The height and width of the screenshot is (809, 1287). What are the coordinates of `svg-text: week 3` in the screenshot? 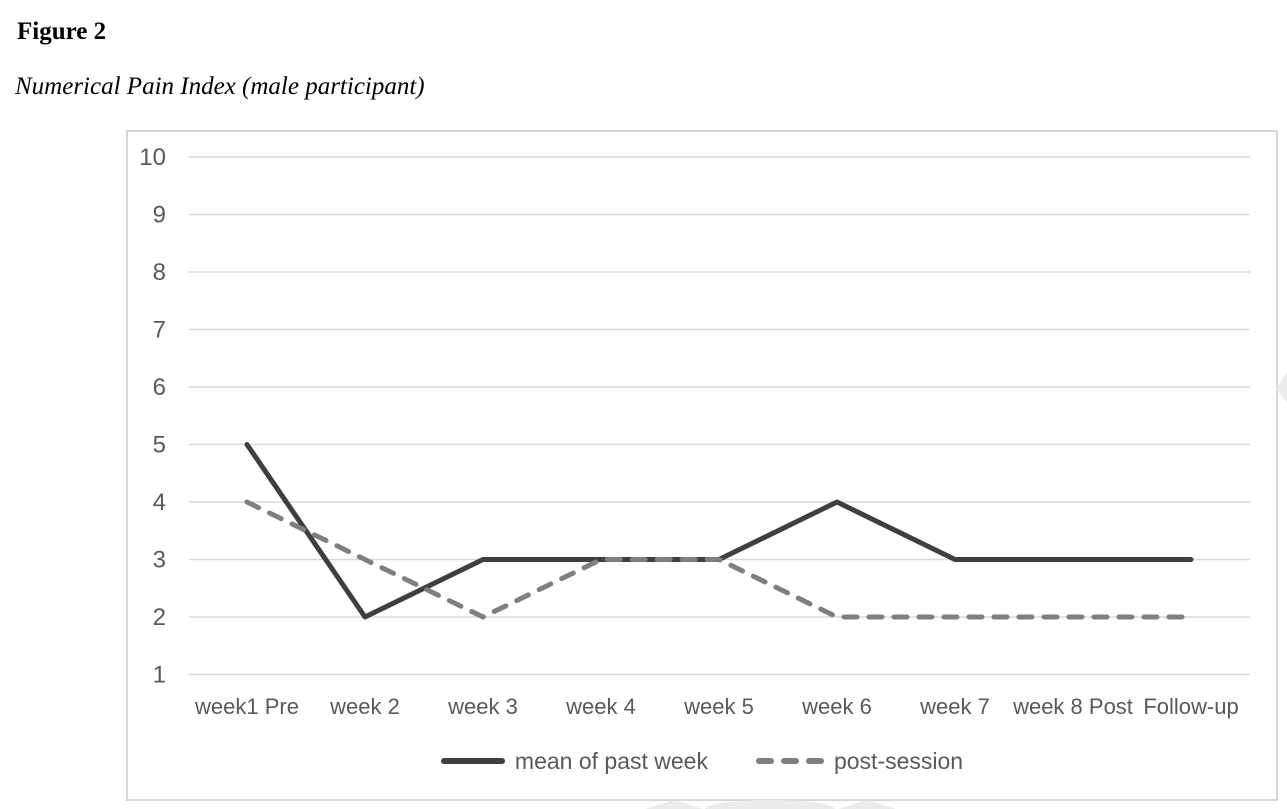 It's located at (482, 706).